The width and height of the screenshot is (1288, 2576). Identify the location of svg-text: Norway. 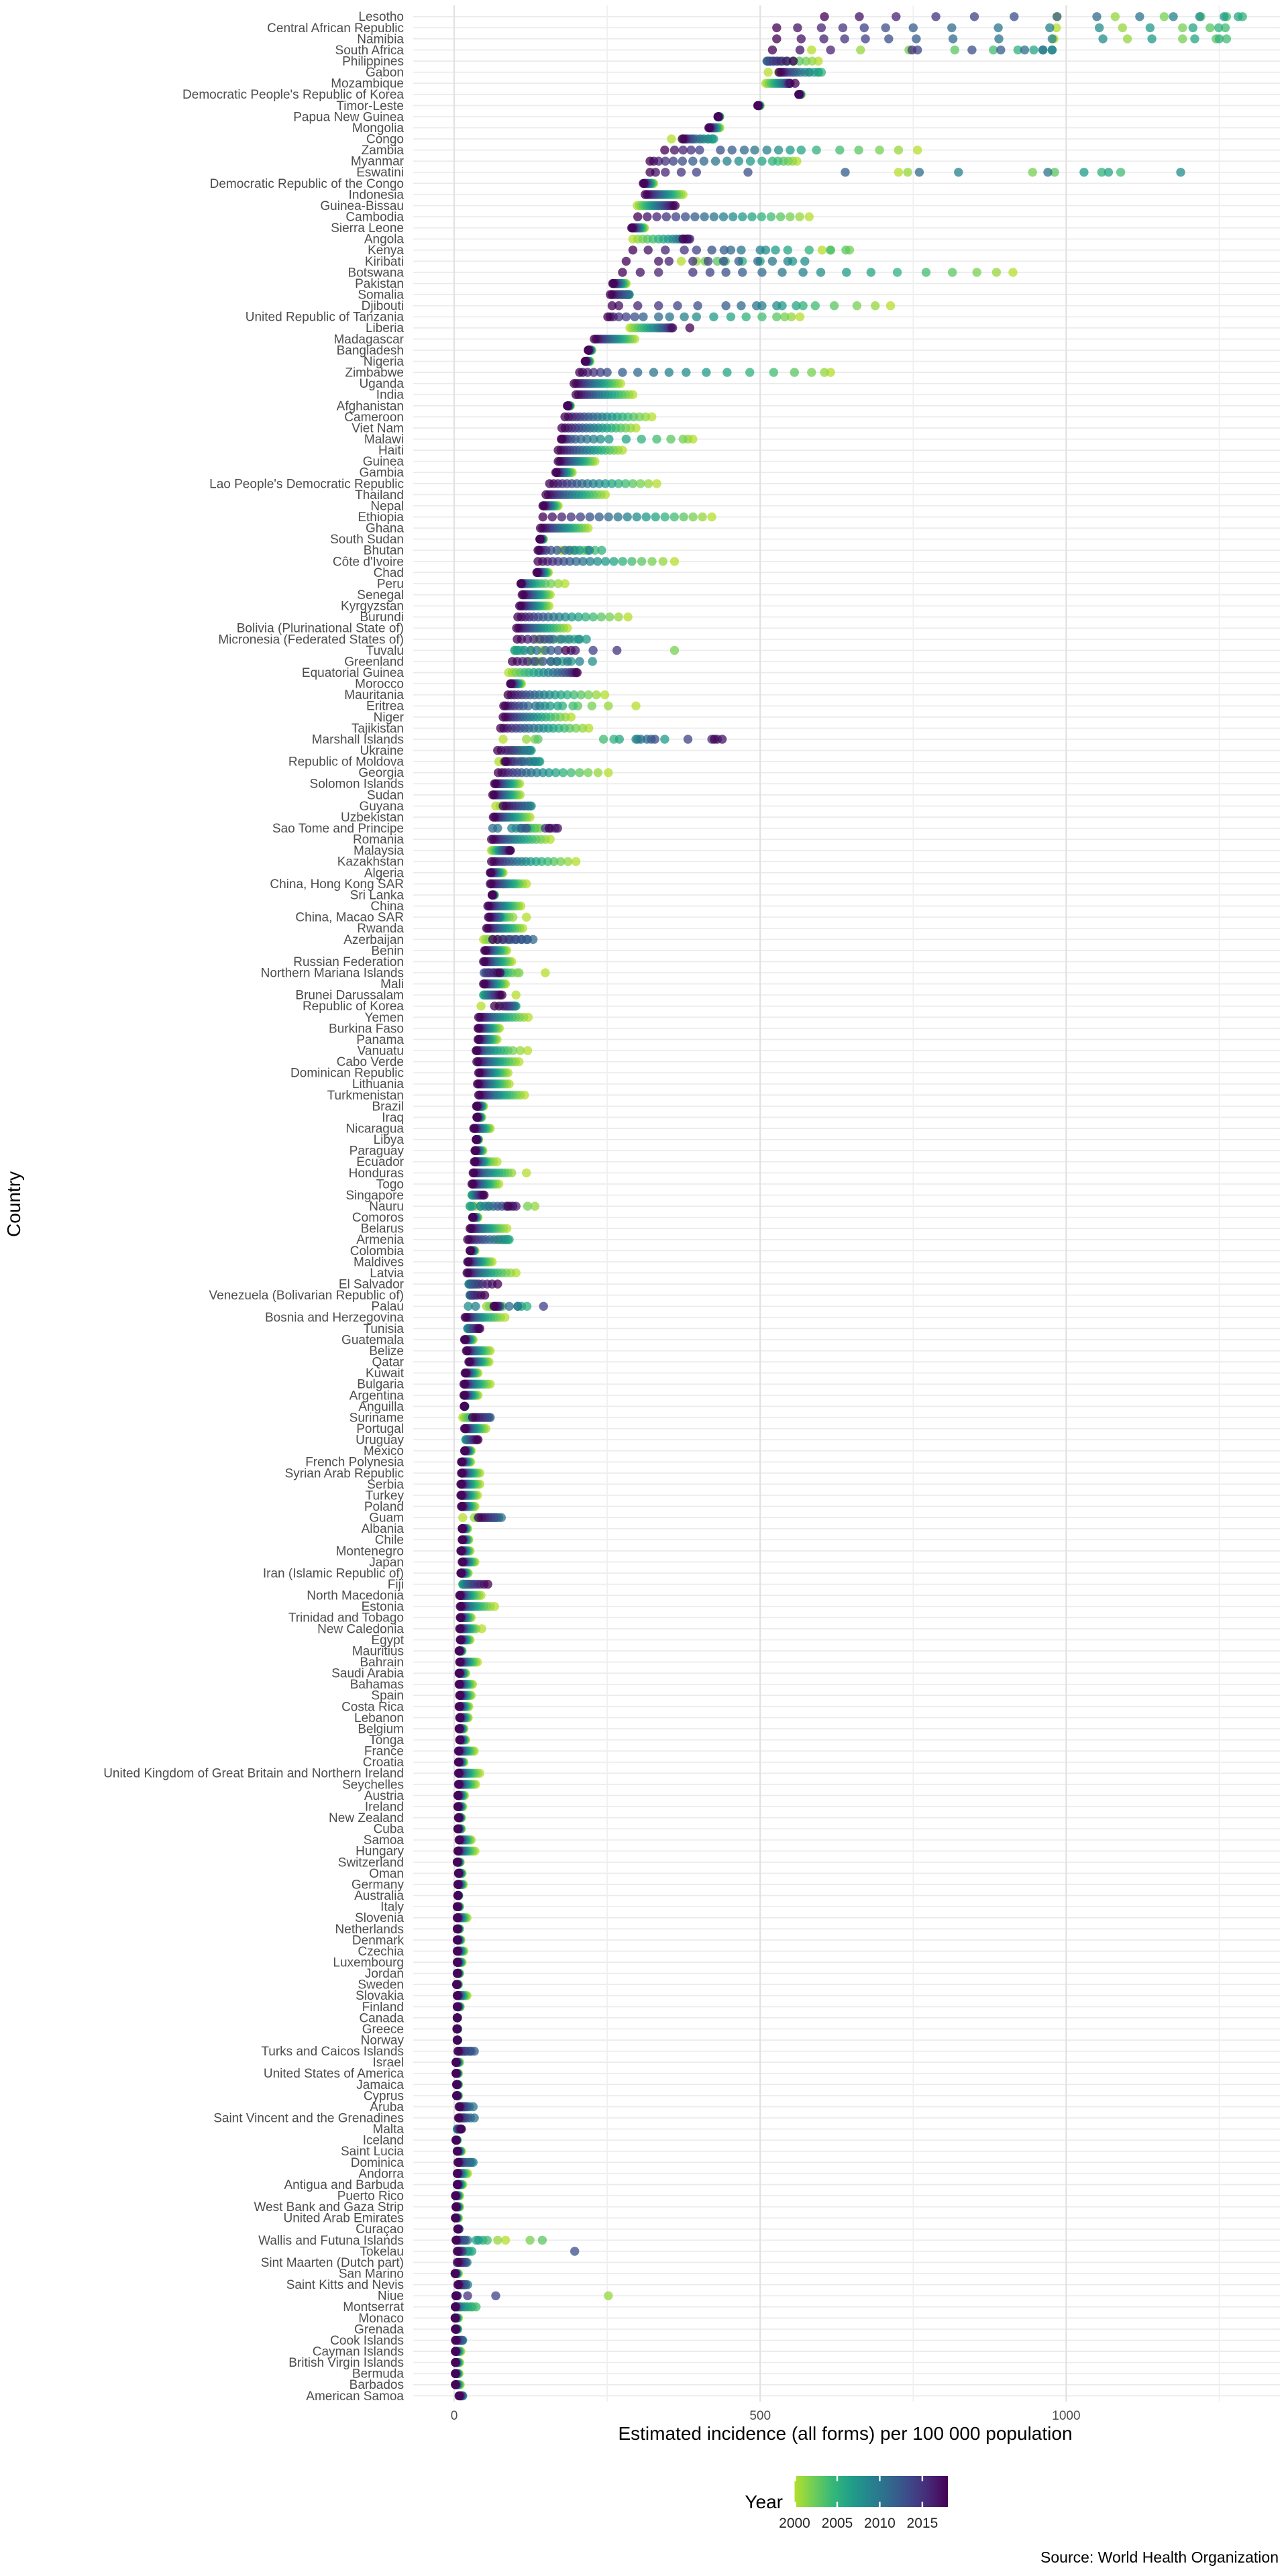
(383, 2041).